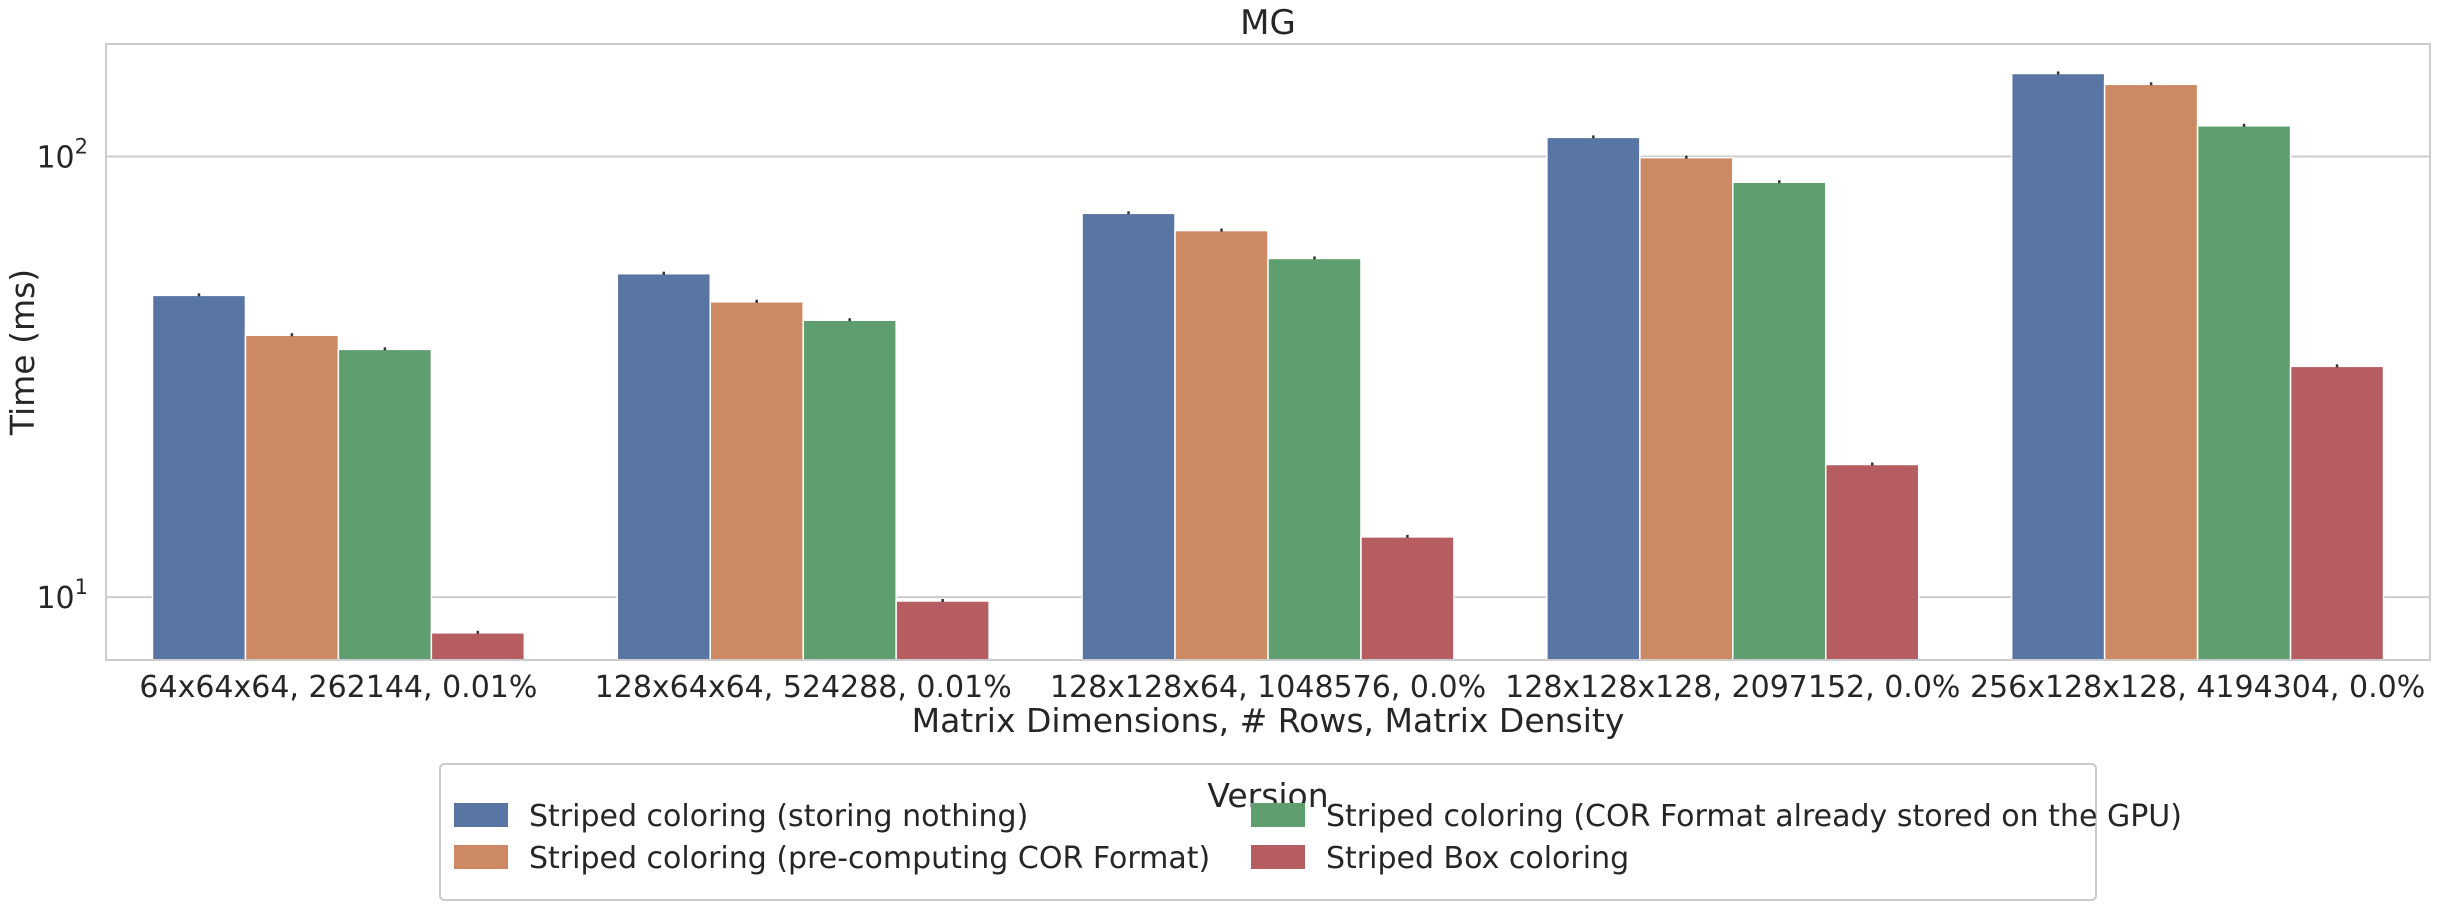 The image size is (2440, 909). What do you see at coordinates (1268, 23) in the screenshot?
I see `chart-title: MG` at bounding box center [1268, 23].